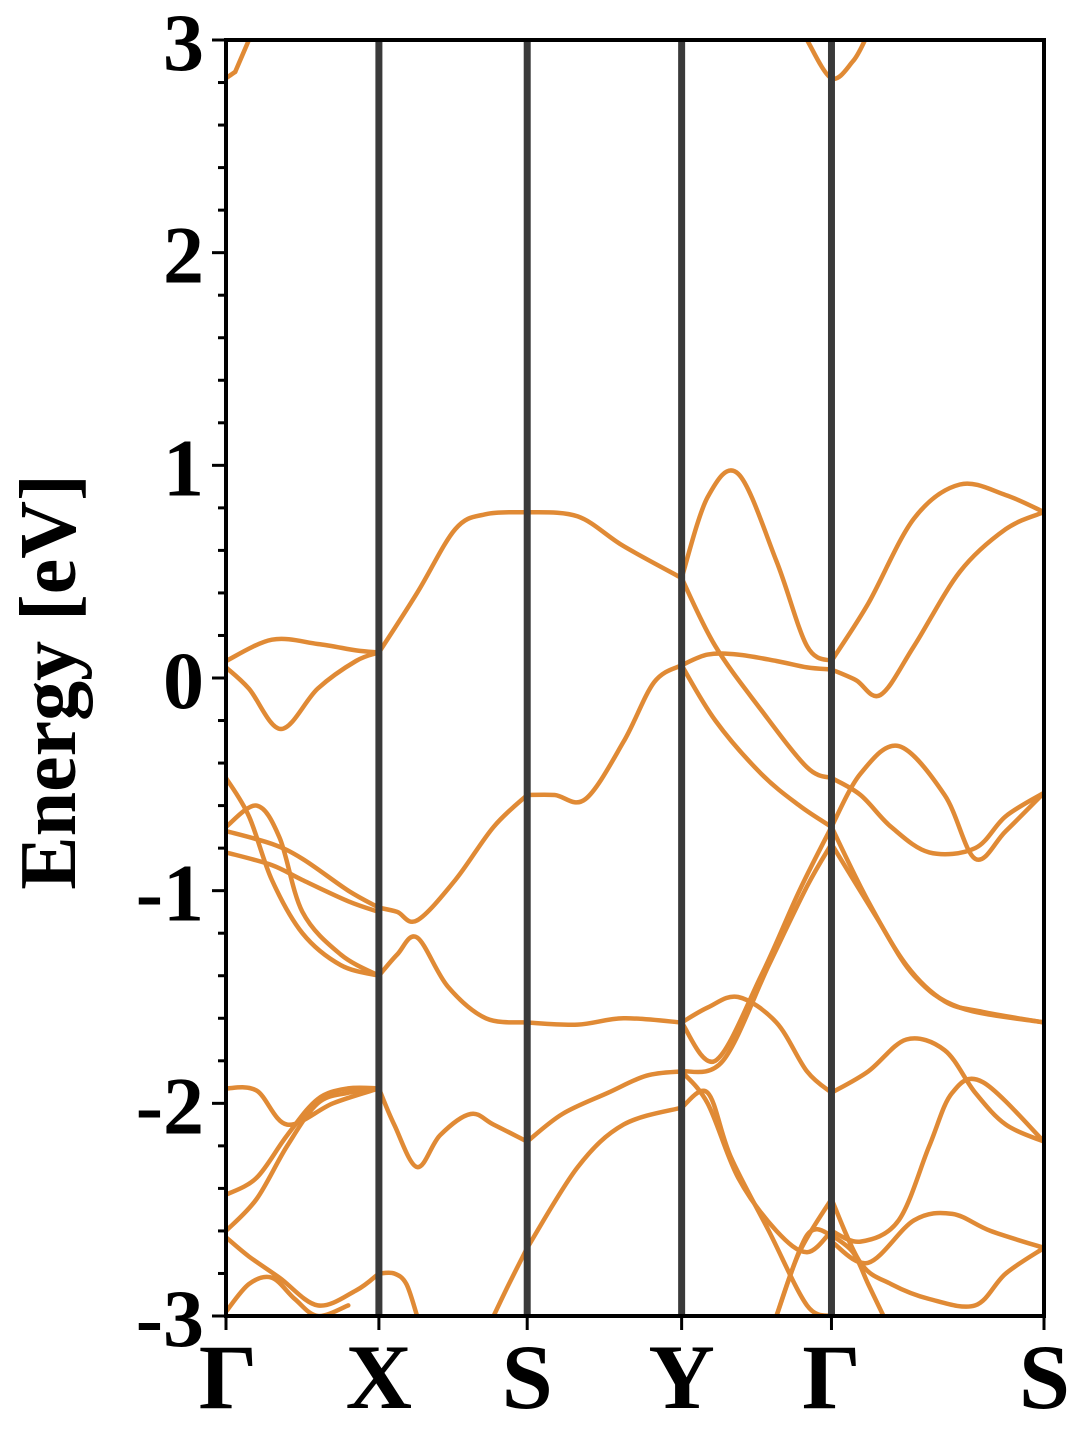 This screenshot has height=1440, width=1080. I want to click on y-tick-label-0: 3, so click(183, 44).